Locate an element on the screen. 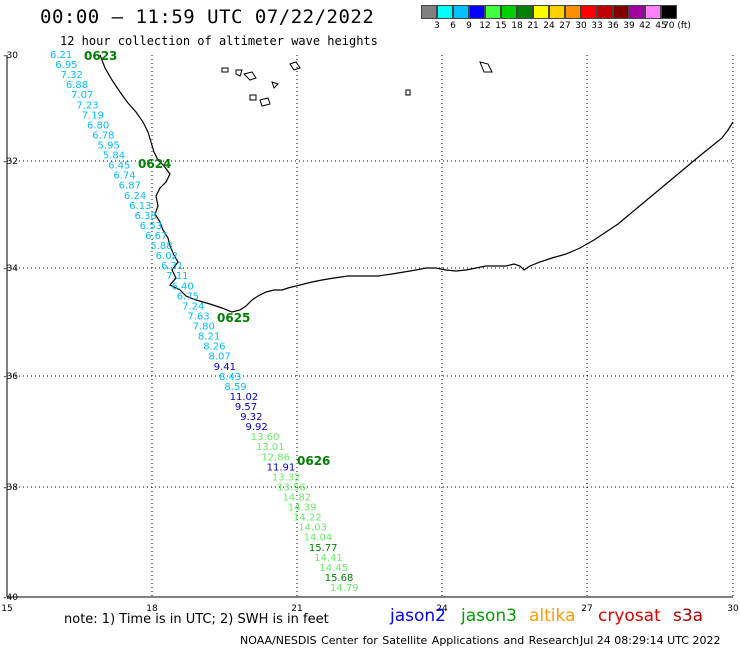  color-swatches is located at coordinates (549, 12).